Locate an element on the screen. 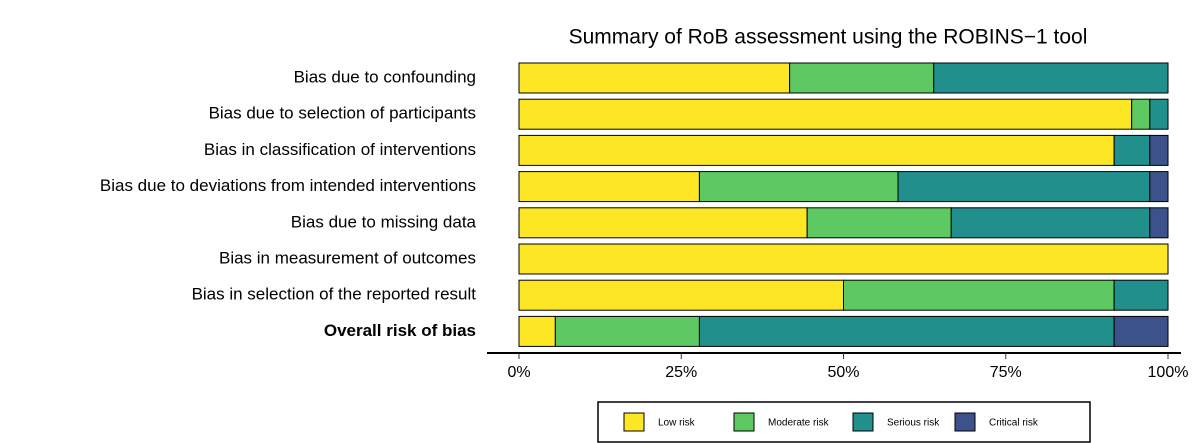 The height and width of the screenshot is (443, 1198). legend-box is located at coordinates (844, 422).